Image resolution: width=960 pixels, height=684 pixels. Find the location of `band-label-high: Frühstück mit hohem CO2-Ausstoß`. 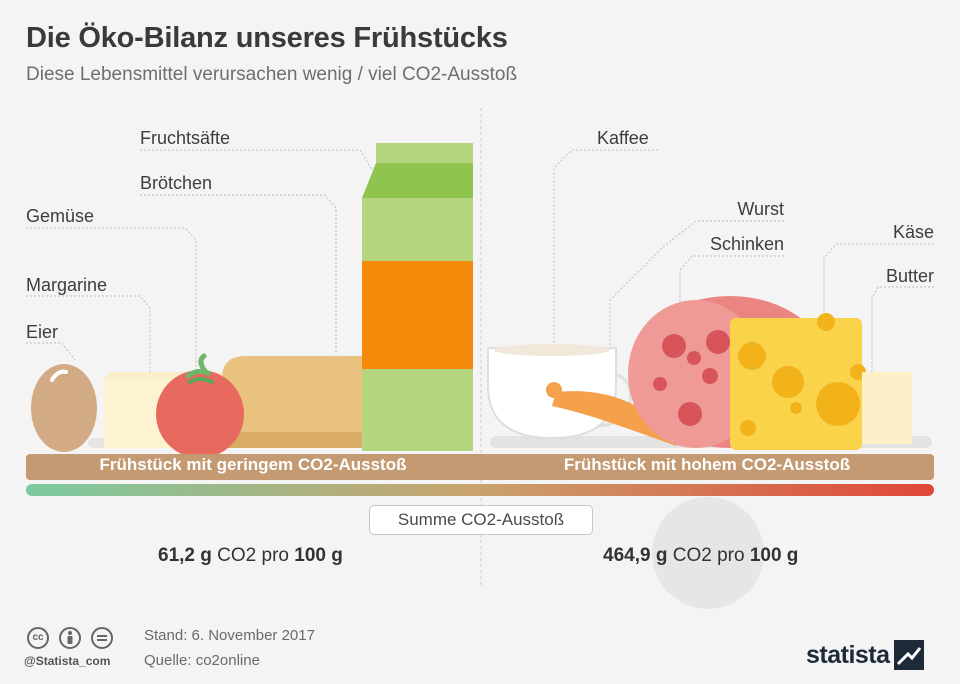

band-label-high: Frühstück mit hohem CO2-Ausstoß is located at coordinates (707, 464).